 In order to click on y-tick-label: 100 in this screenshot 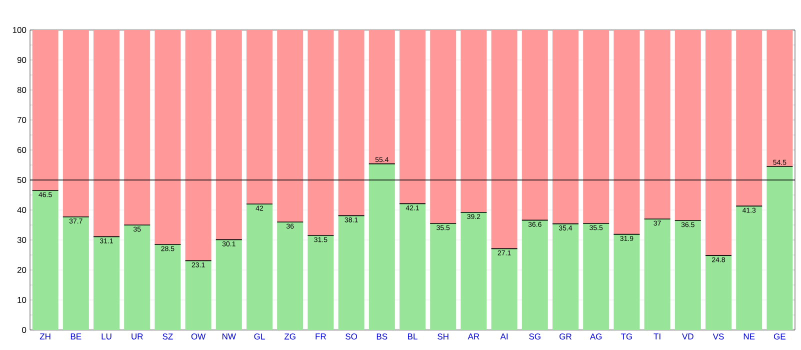, I will do `click(19, 29)`.